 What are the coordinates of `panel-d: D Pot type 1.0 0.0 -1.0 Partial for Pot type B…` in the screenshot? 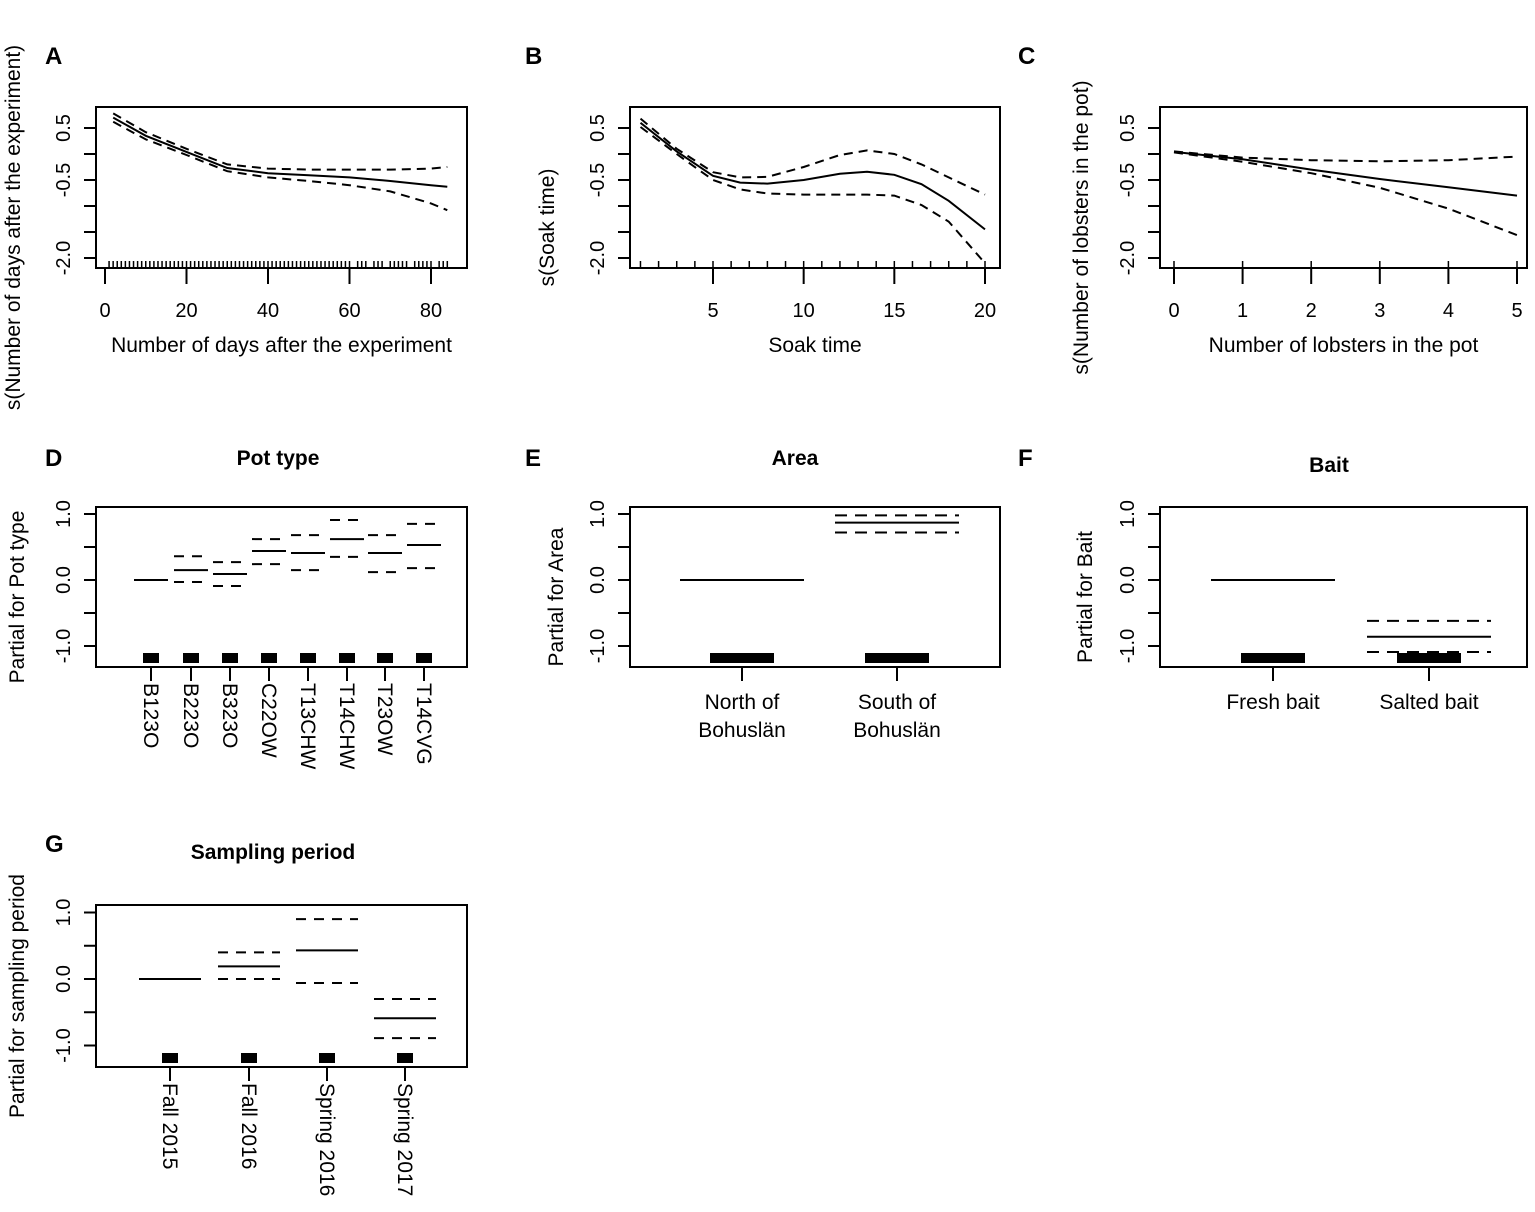 It's located at (237, 607).